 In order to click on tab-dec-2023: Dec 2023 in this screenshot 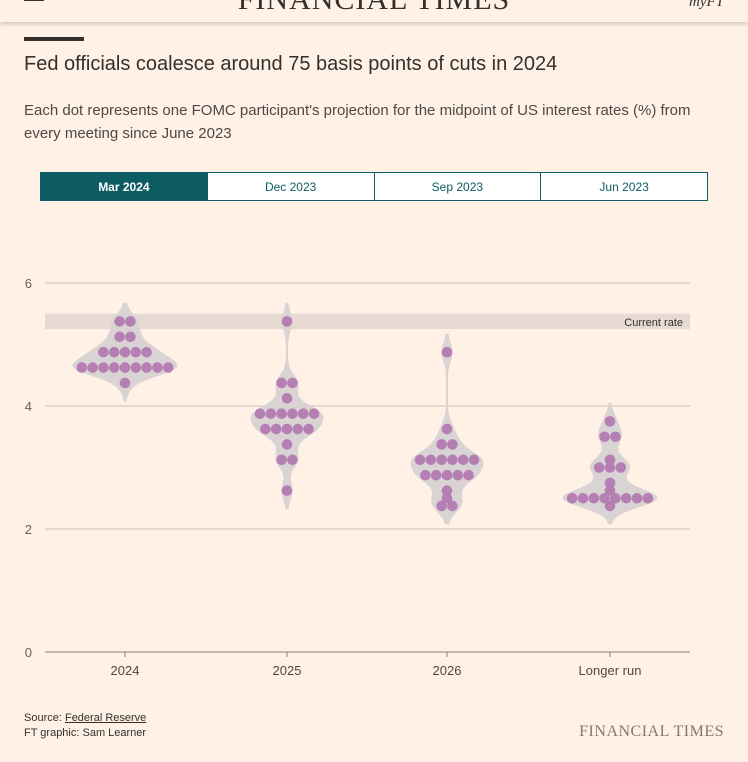, I will do `click(290, 186)`.